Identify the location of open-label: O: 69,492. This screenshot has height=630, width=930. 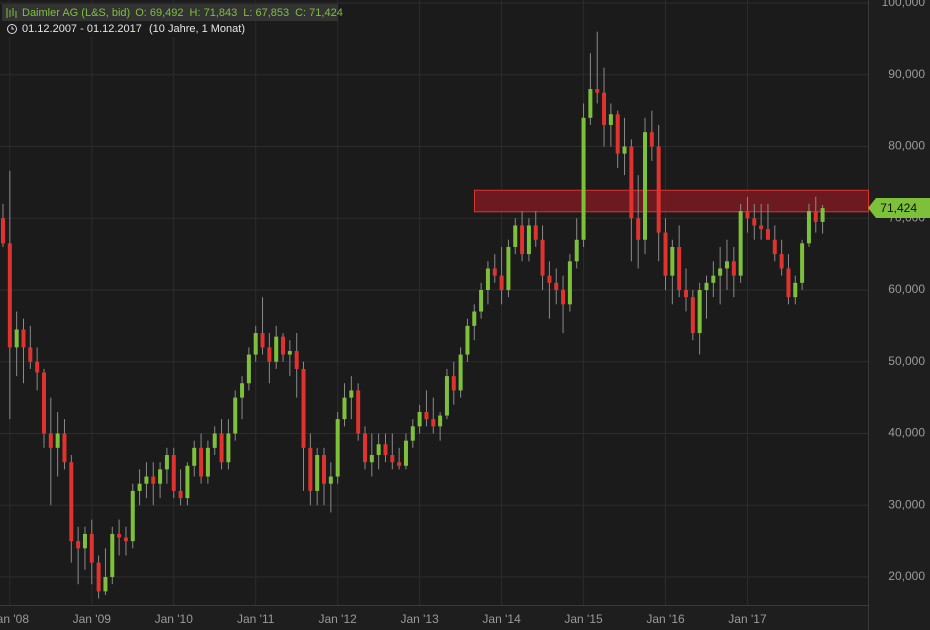
(159, 13).